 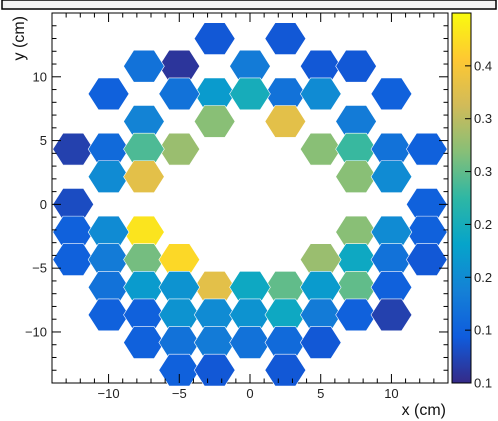 I want to click on x-tick-label: −5, so click(x=179, y=393).